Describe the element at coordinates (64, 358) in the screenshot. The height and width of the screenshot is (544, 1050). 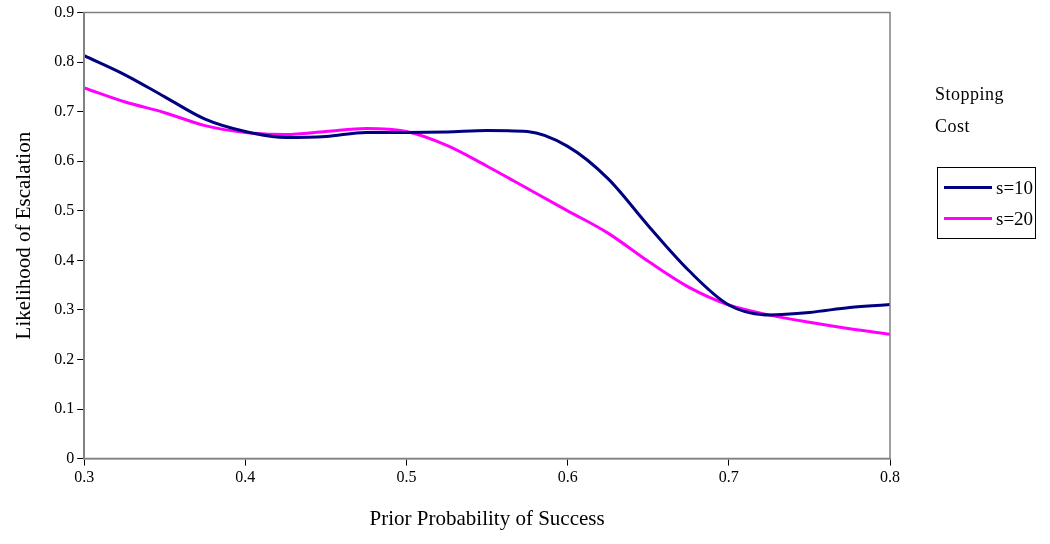
I see `y-tick-label: 0.2` at that location.